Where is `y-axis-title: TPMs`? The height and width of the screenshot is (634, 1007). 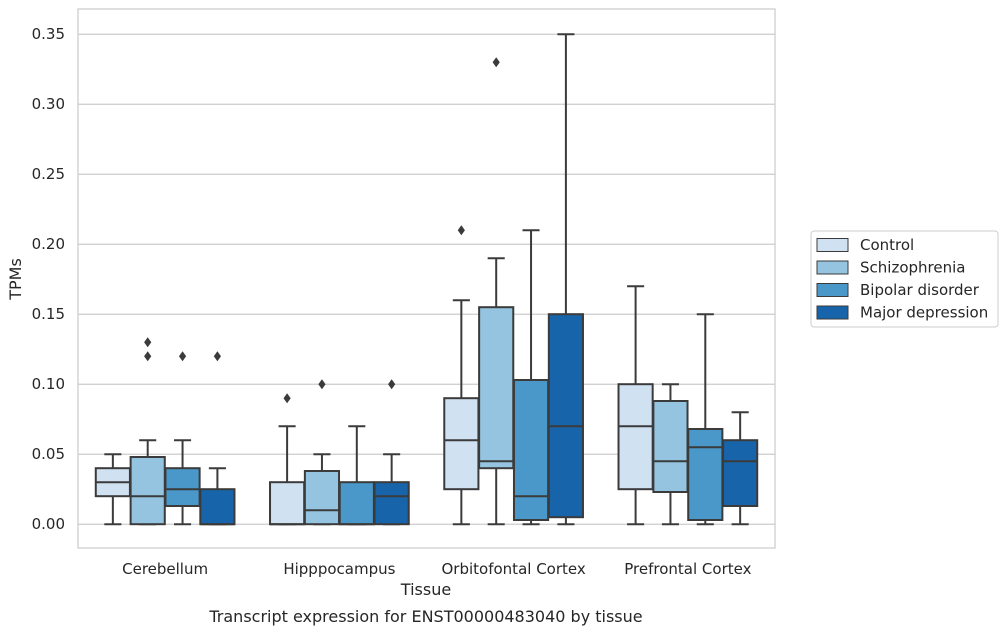
y-axis-title: TPMs is located at coordinates (15, 279).